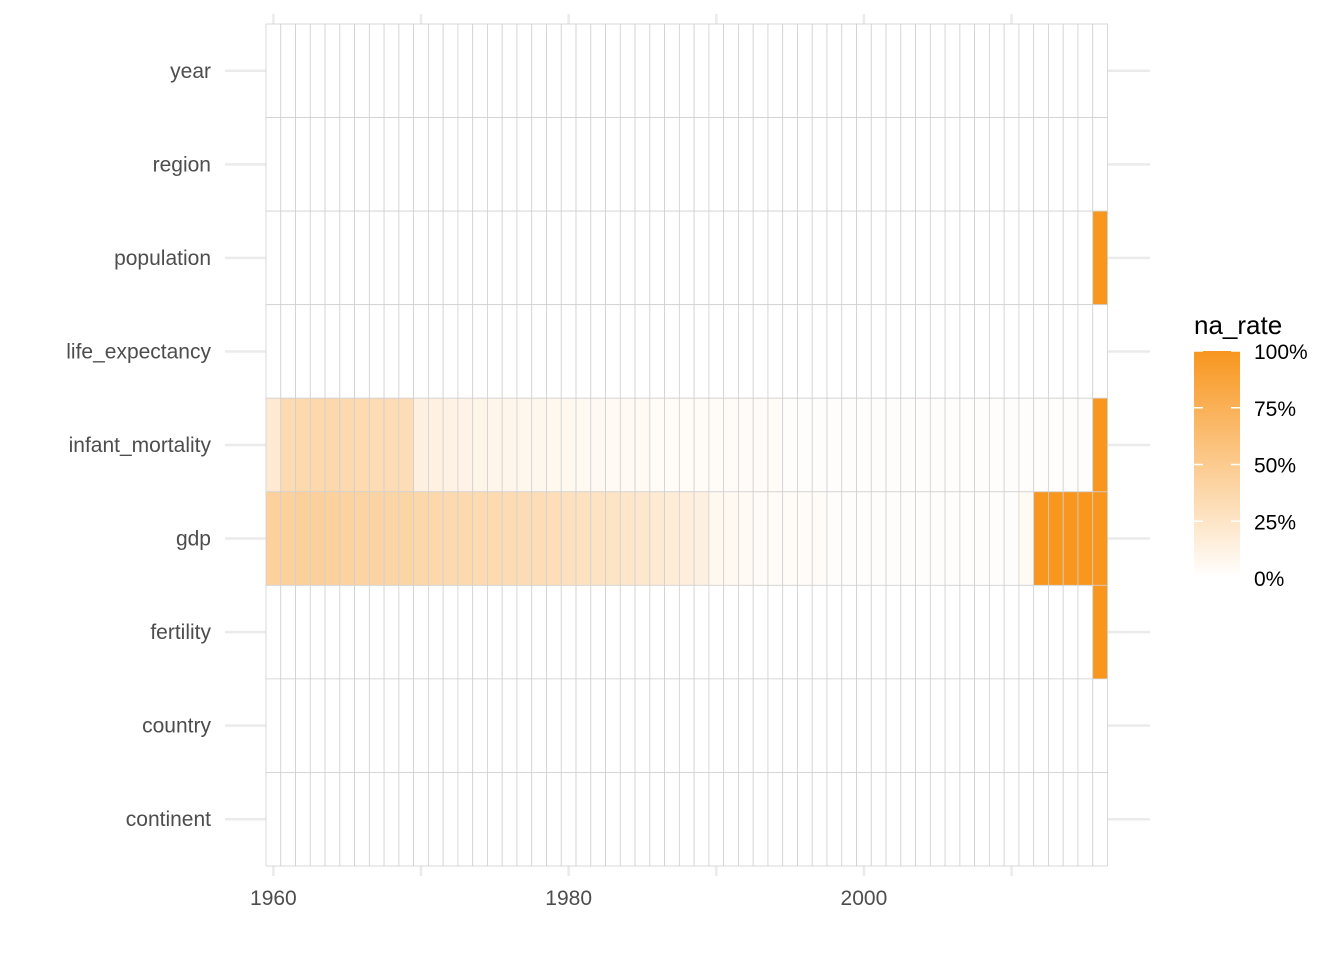 The width and height of the screenshot is (1344, 965). Describe the element at coordinates (864, 538) in the screenshot. I see `heatmap-cell-gdp-2000` at that location.